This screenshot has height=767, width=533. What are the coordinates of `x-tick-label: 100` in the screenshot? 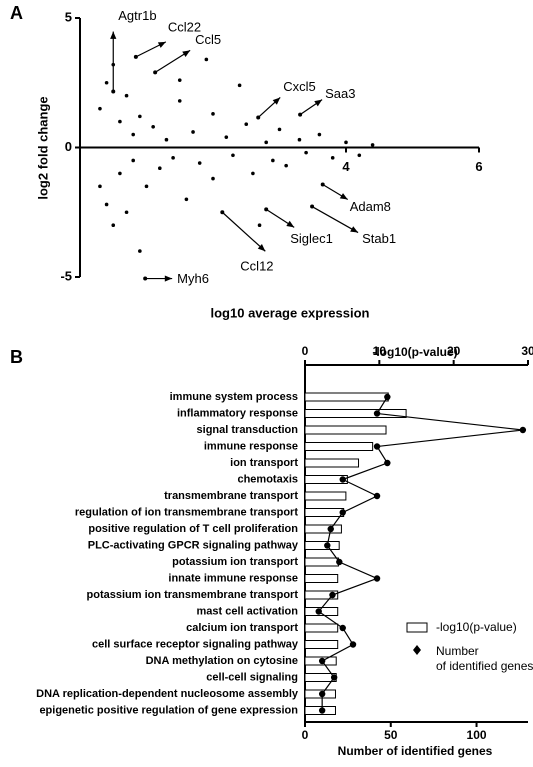 It's located at (477, 735).